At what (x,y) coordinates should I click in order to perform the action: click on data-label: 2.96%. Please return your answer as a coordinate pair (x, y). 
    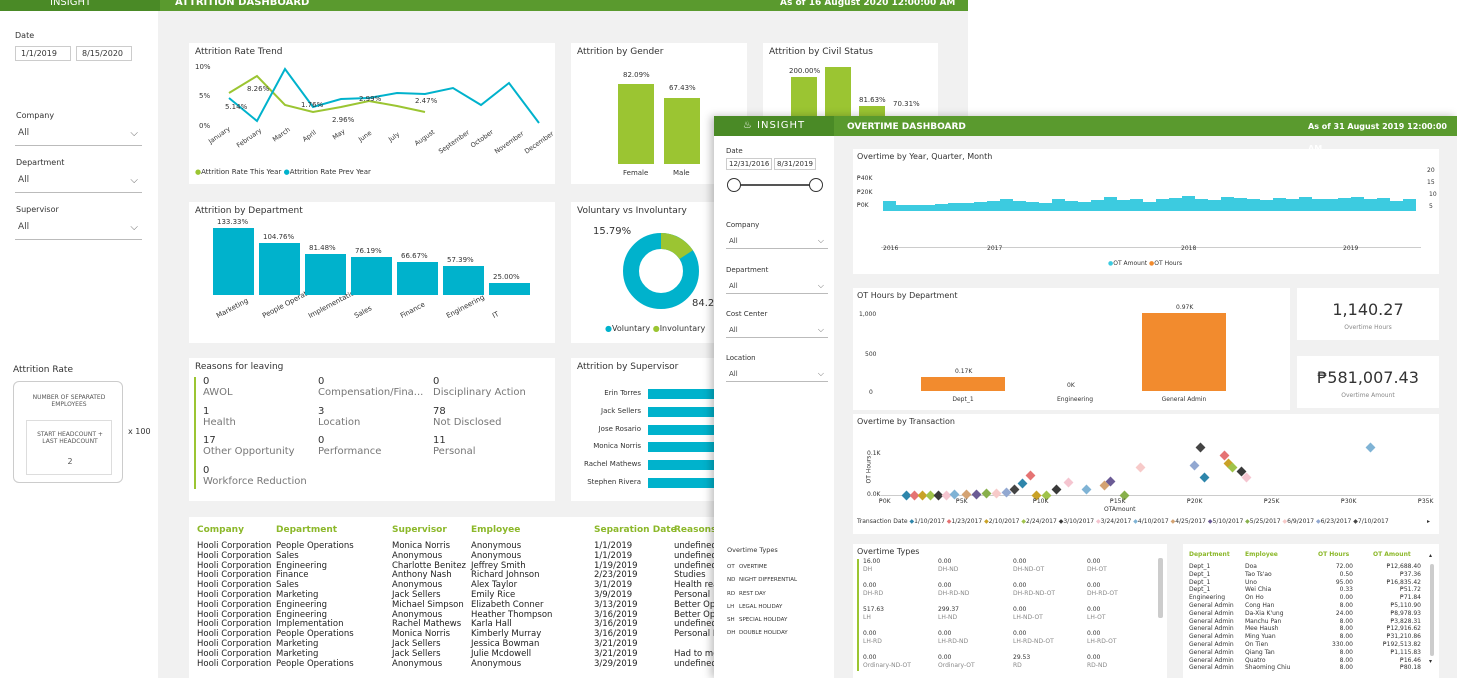
    Looking at the image, I should click on (343, 120).